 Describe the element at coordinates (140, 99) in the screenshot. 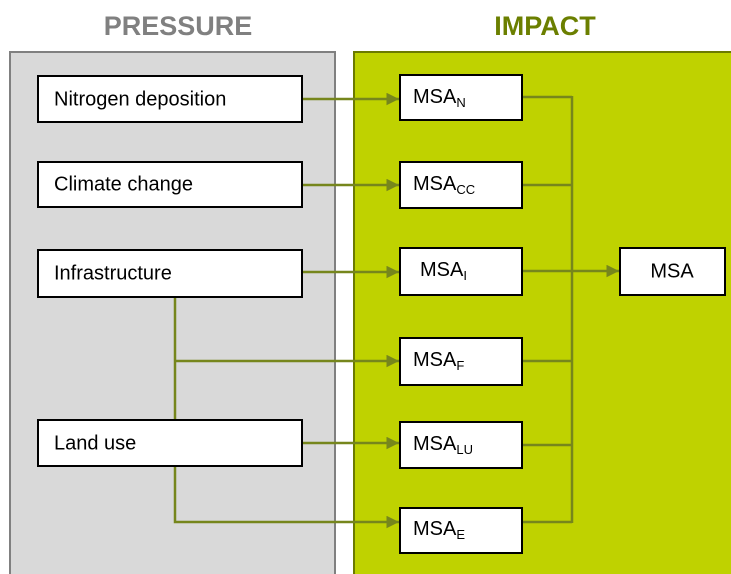

I see `pressure-label: Nitrogen deposition` at that location.